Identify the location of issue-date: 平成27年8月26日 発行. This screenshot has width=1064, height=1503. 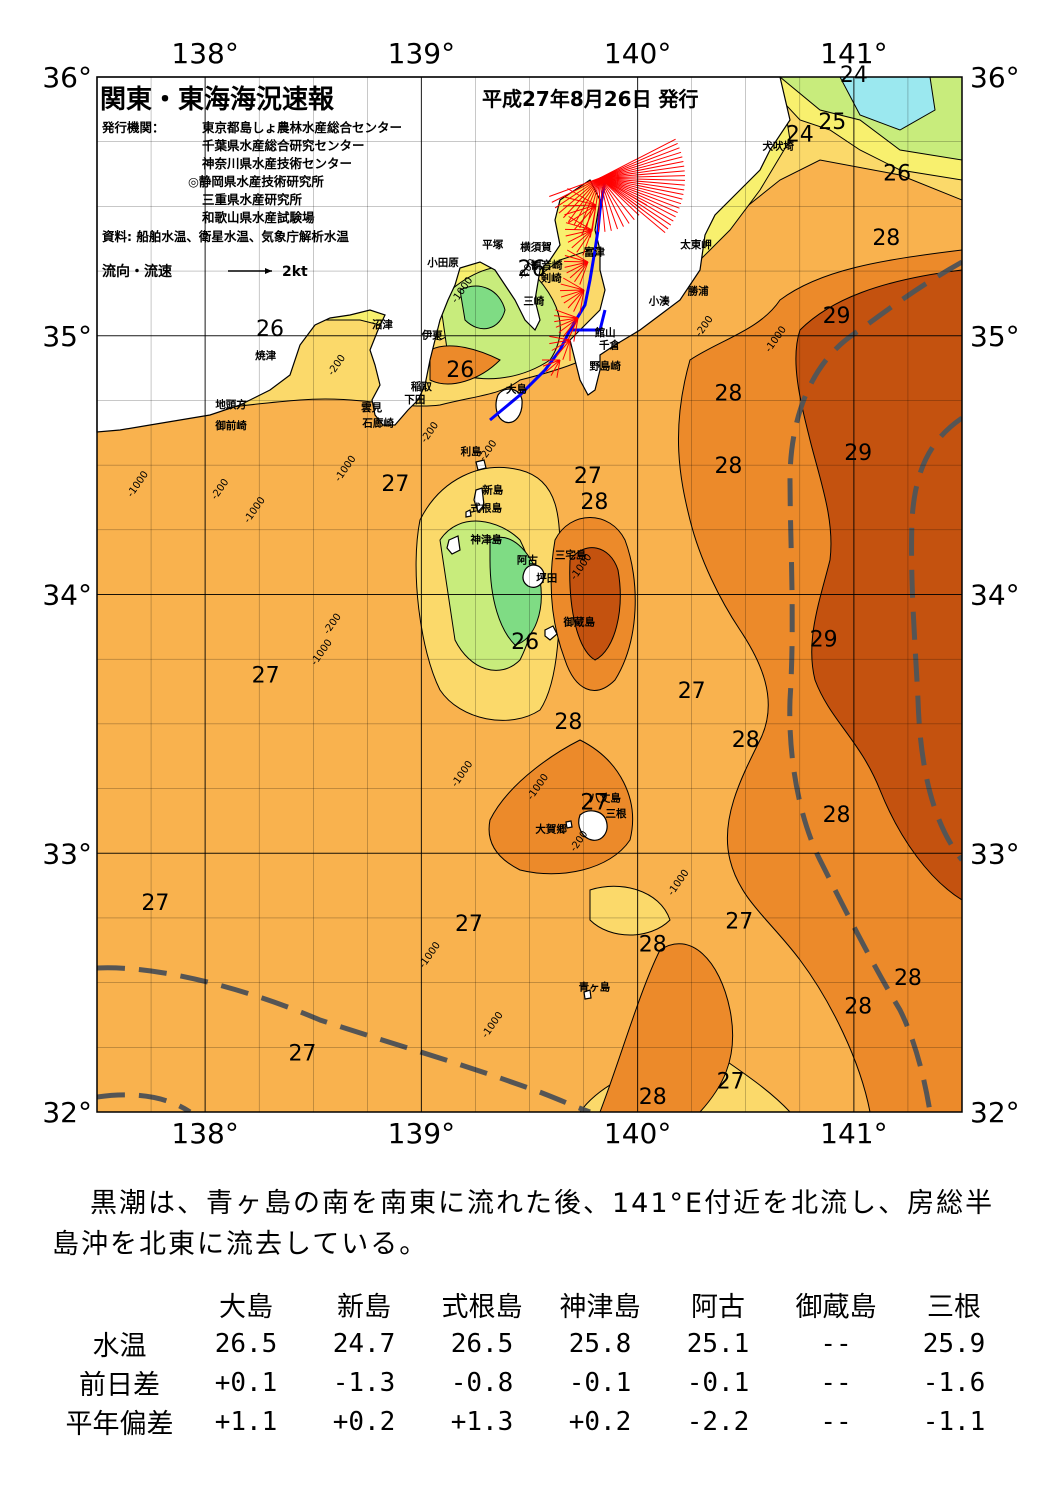
(590, 99).